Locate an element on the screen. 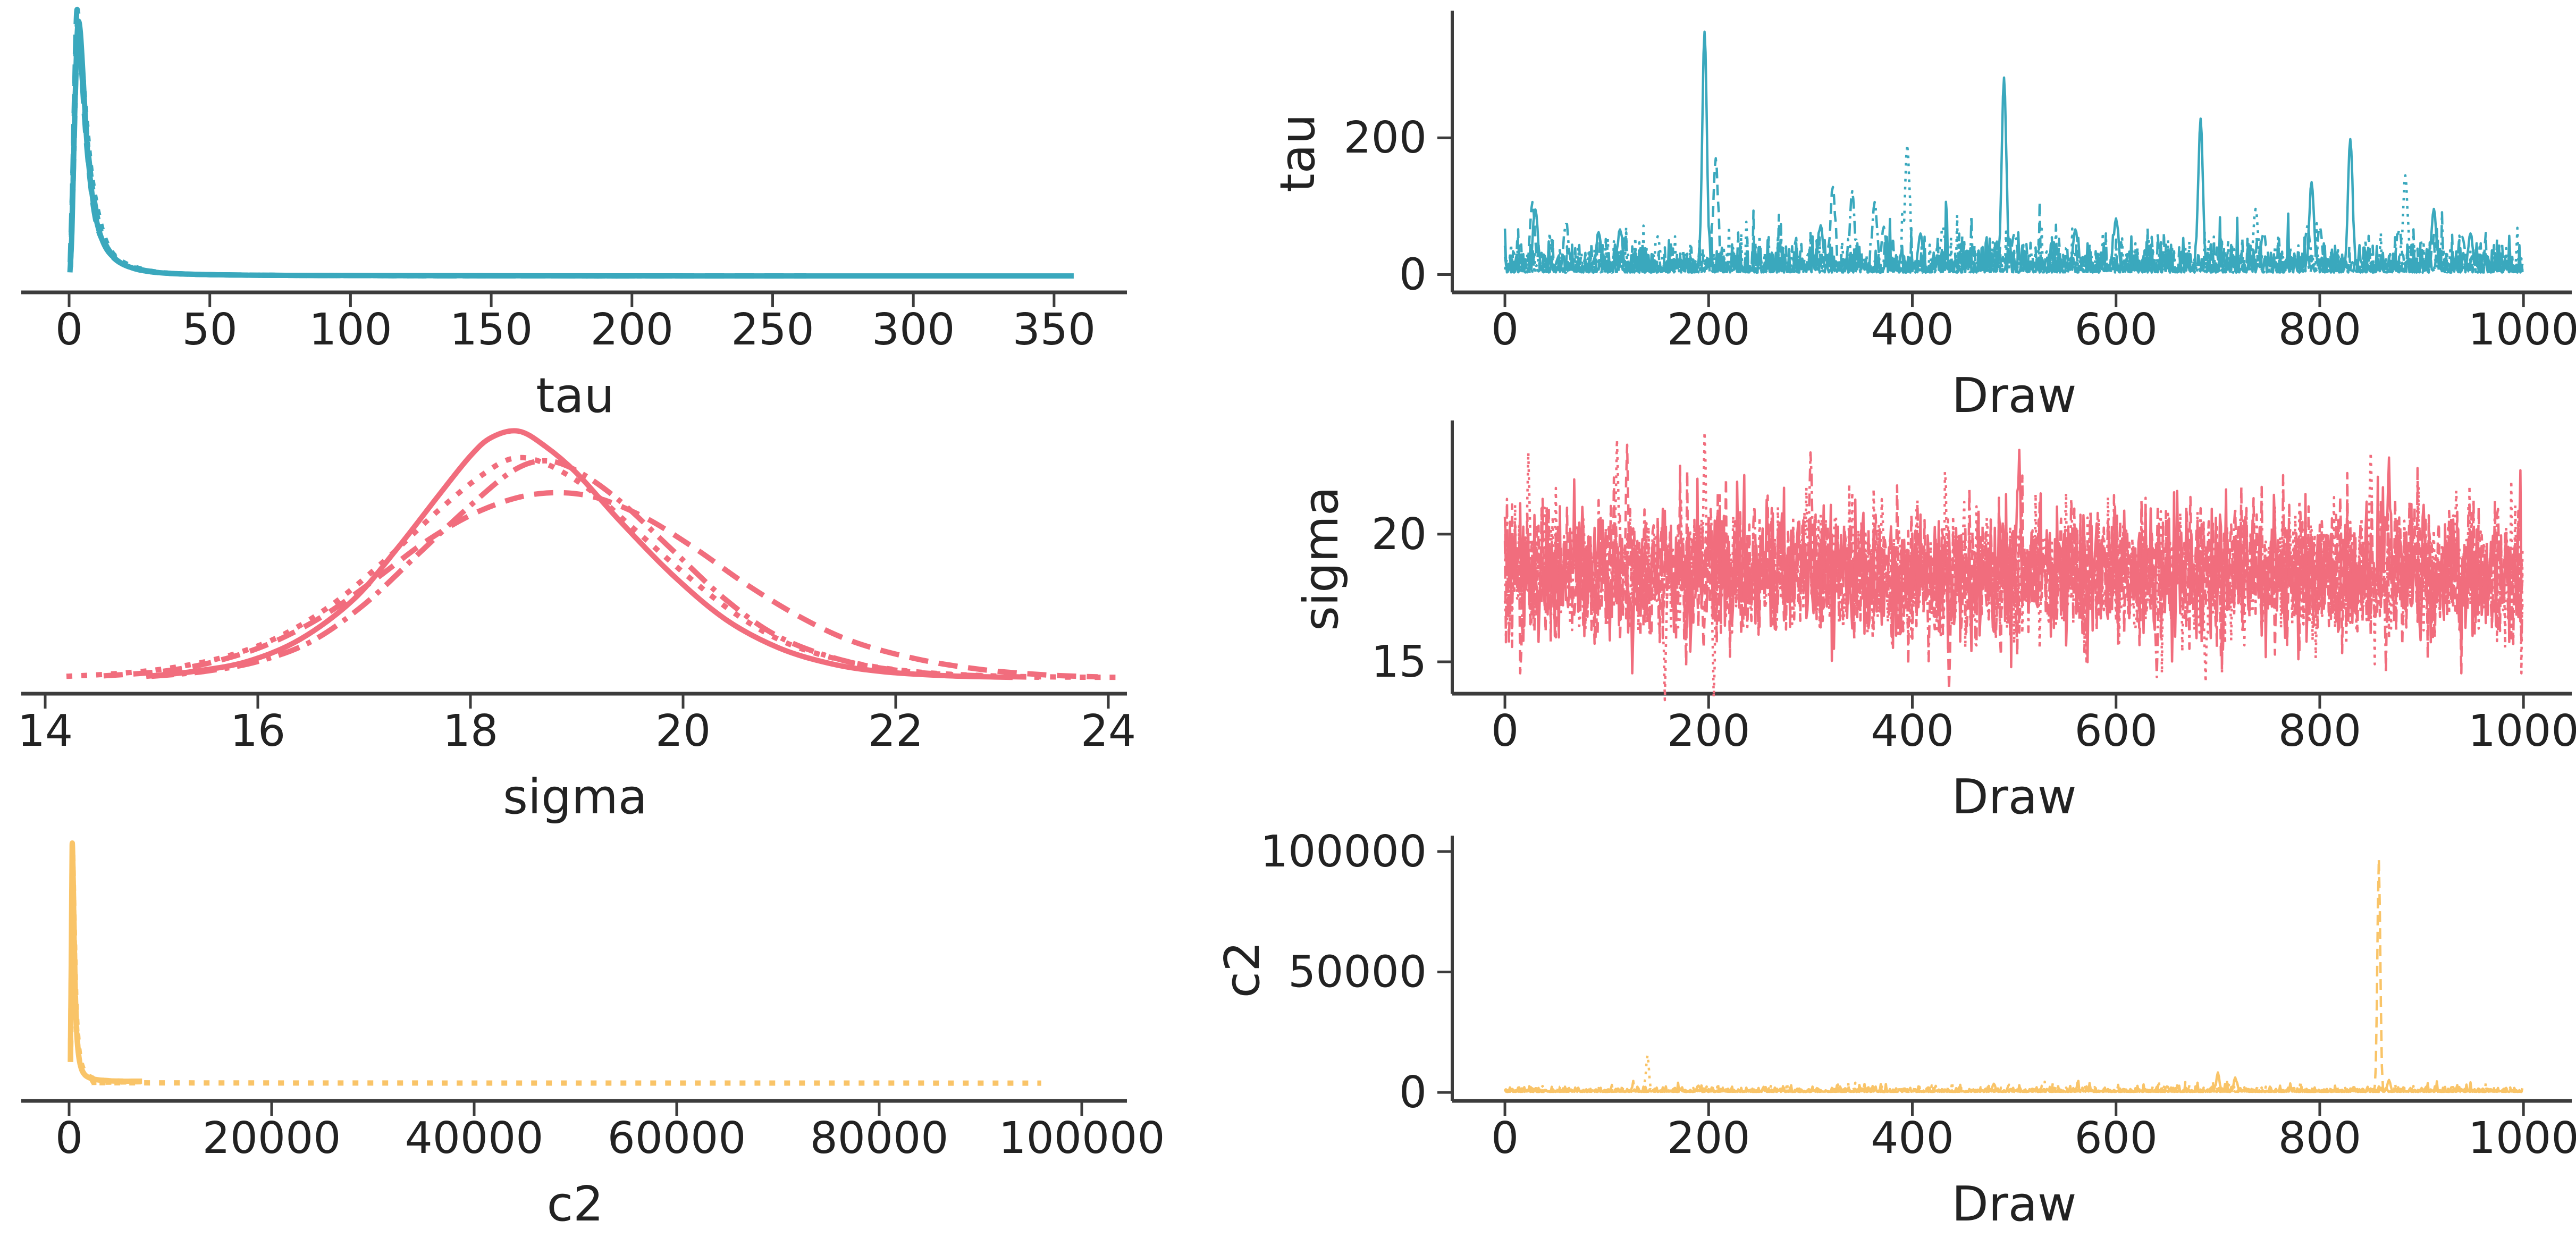 The height and width of the screenshot is (1246, 2576). x-tick-label: 40000 is located at coordinates (474, 1138).